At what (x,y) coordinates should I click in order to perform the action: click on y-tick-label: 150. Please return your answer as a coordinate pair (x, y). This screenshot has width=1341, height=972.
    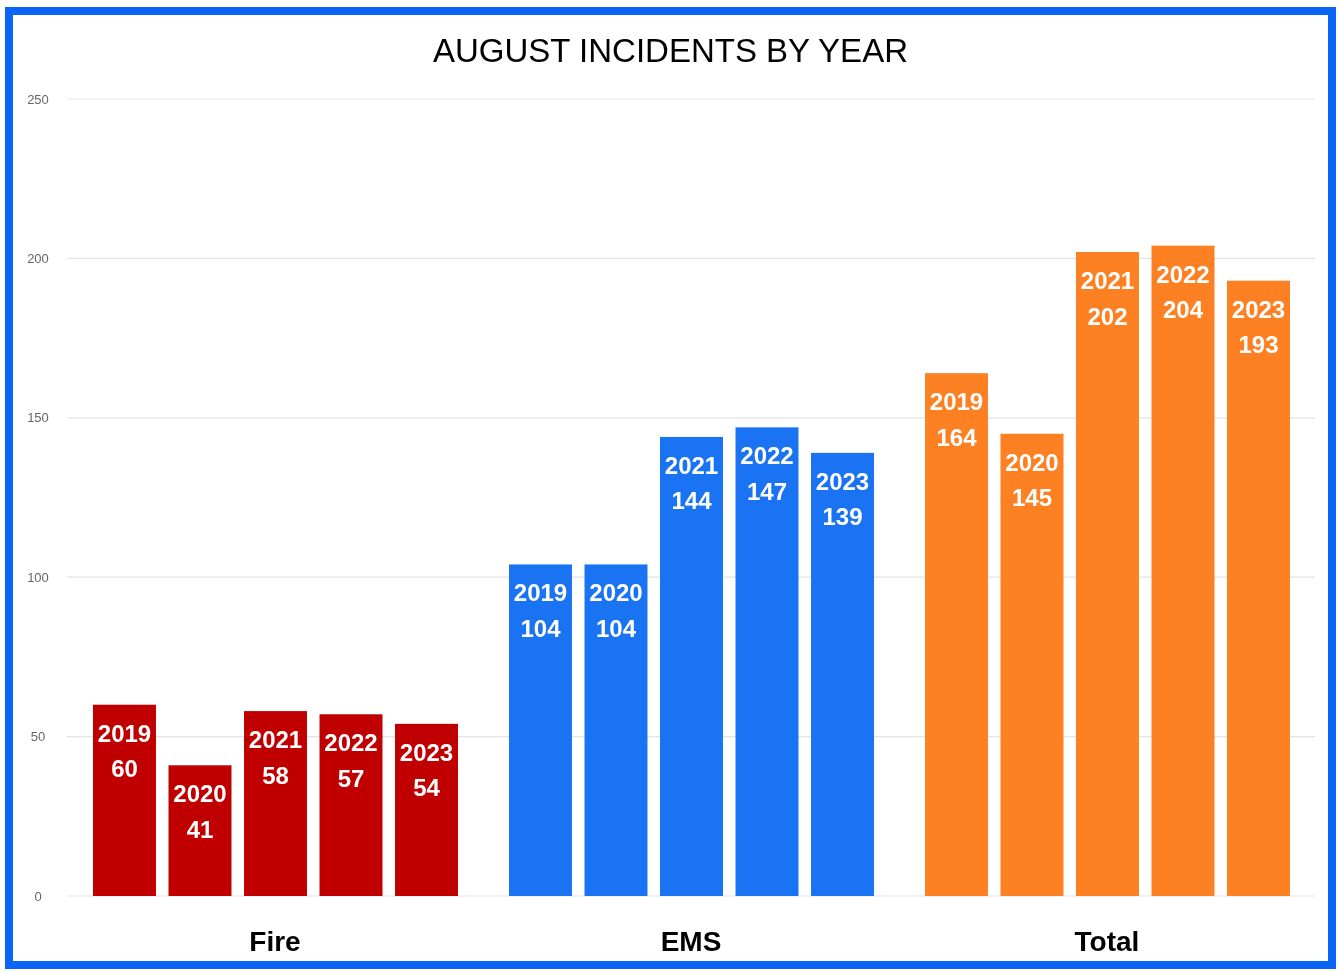
    Looking at the image, I should click on (38, 418).